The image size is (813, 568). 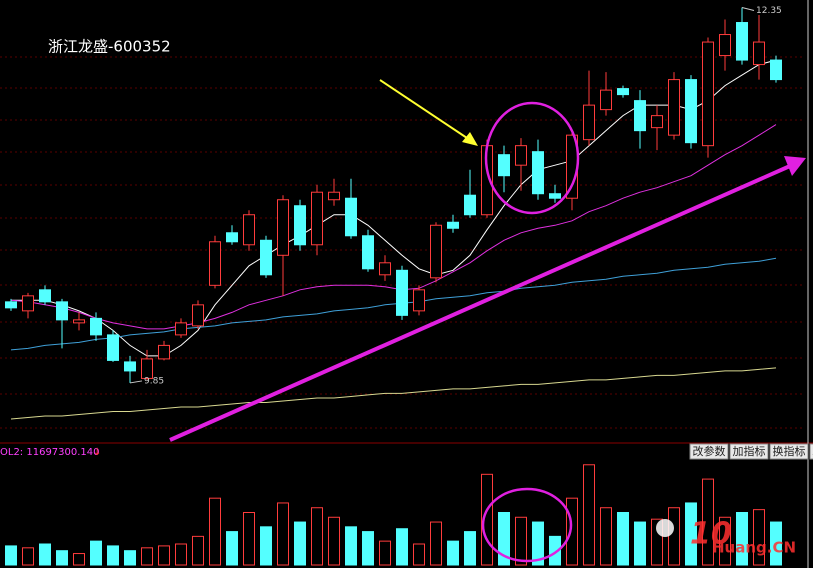 I want to click on toolbar-button: 换指标, so click(x=789, y=451).